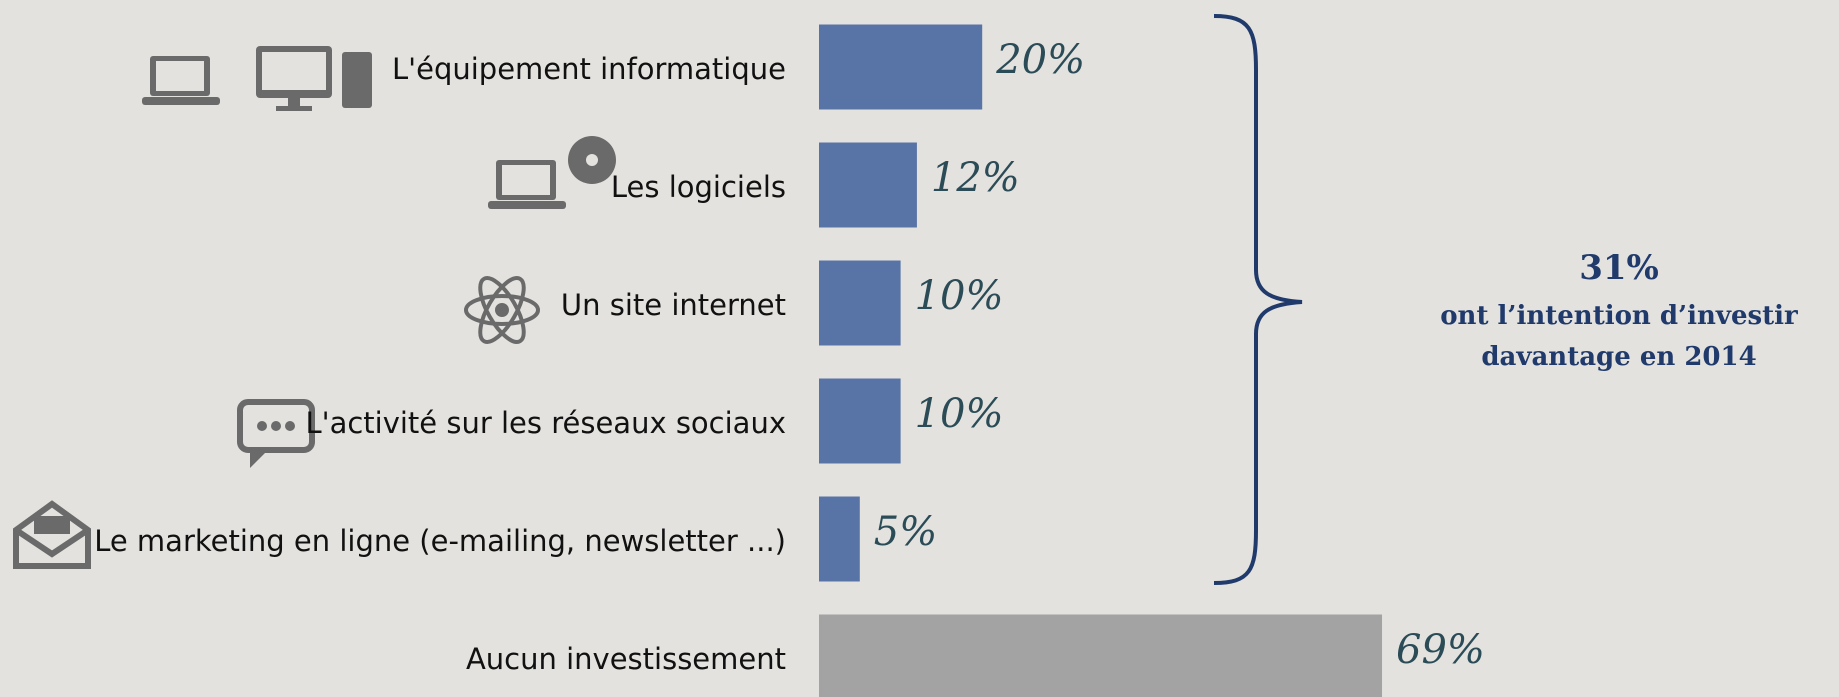 Image resolution: width=1839 pixels, height=697 pixels. What do you see at coordinates (975, 178) in the screenshot?
I see `value-label: 12%` at bounding box center [975, 178].